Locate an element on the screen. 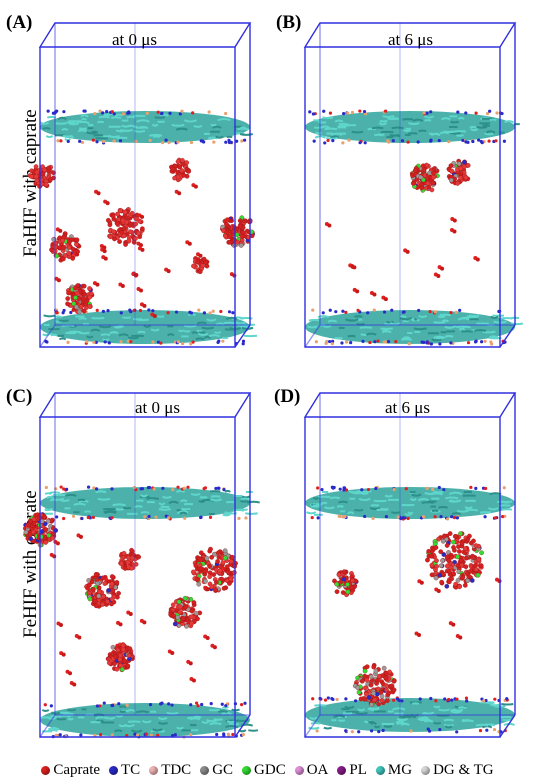 The height and width of the screenshot is (783, 535). legend-item: PL is located at coordinates (352, 770).